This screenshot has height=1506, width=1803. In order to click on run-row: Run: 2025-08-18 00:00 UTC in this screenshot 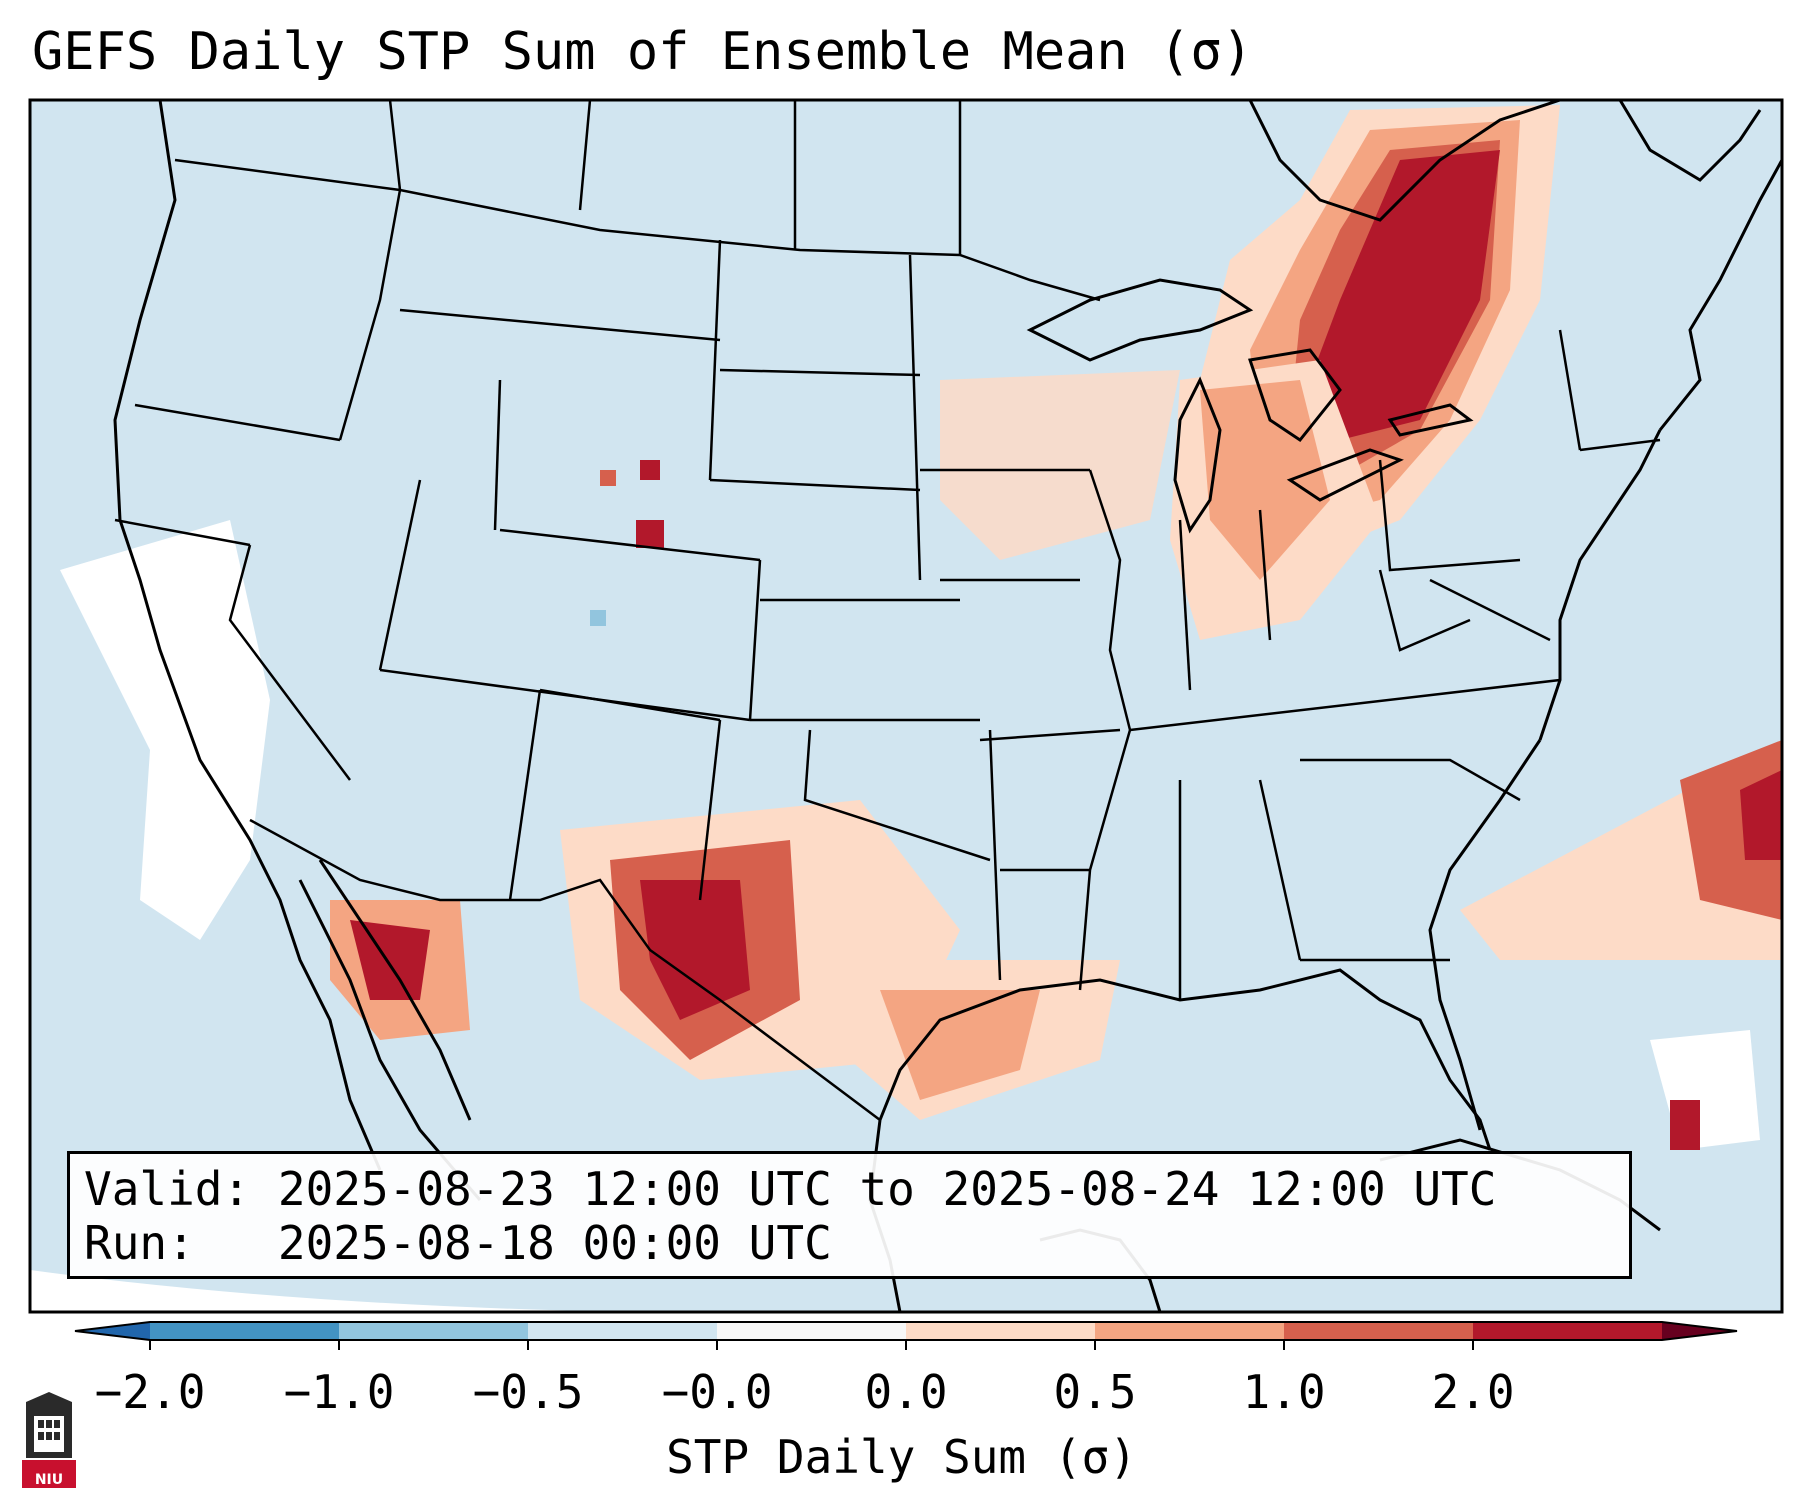, I will do `click(458, 1243)`.